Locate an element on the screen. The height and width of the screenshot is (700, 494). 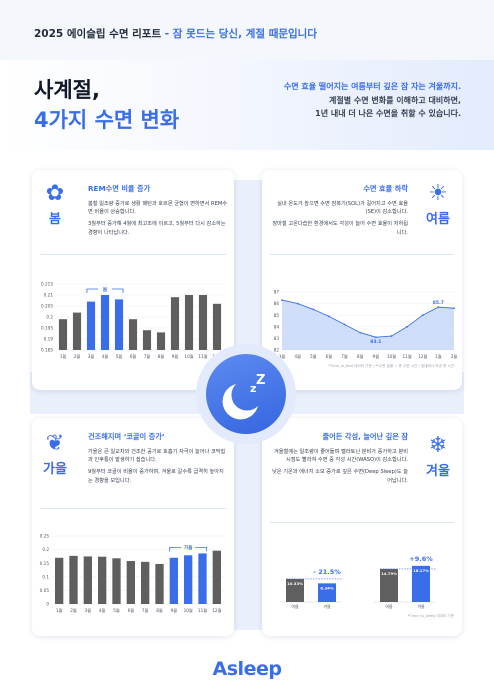
y-tick-label: 85 is located at coordinates (277, 315).